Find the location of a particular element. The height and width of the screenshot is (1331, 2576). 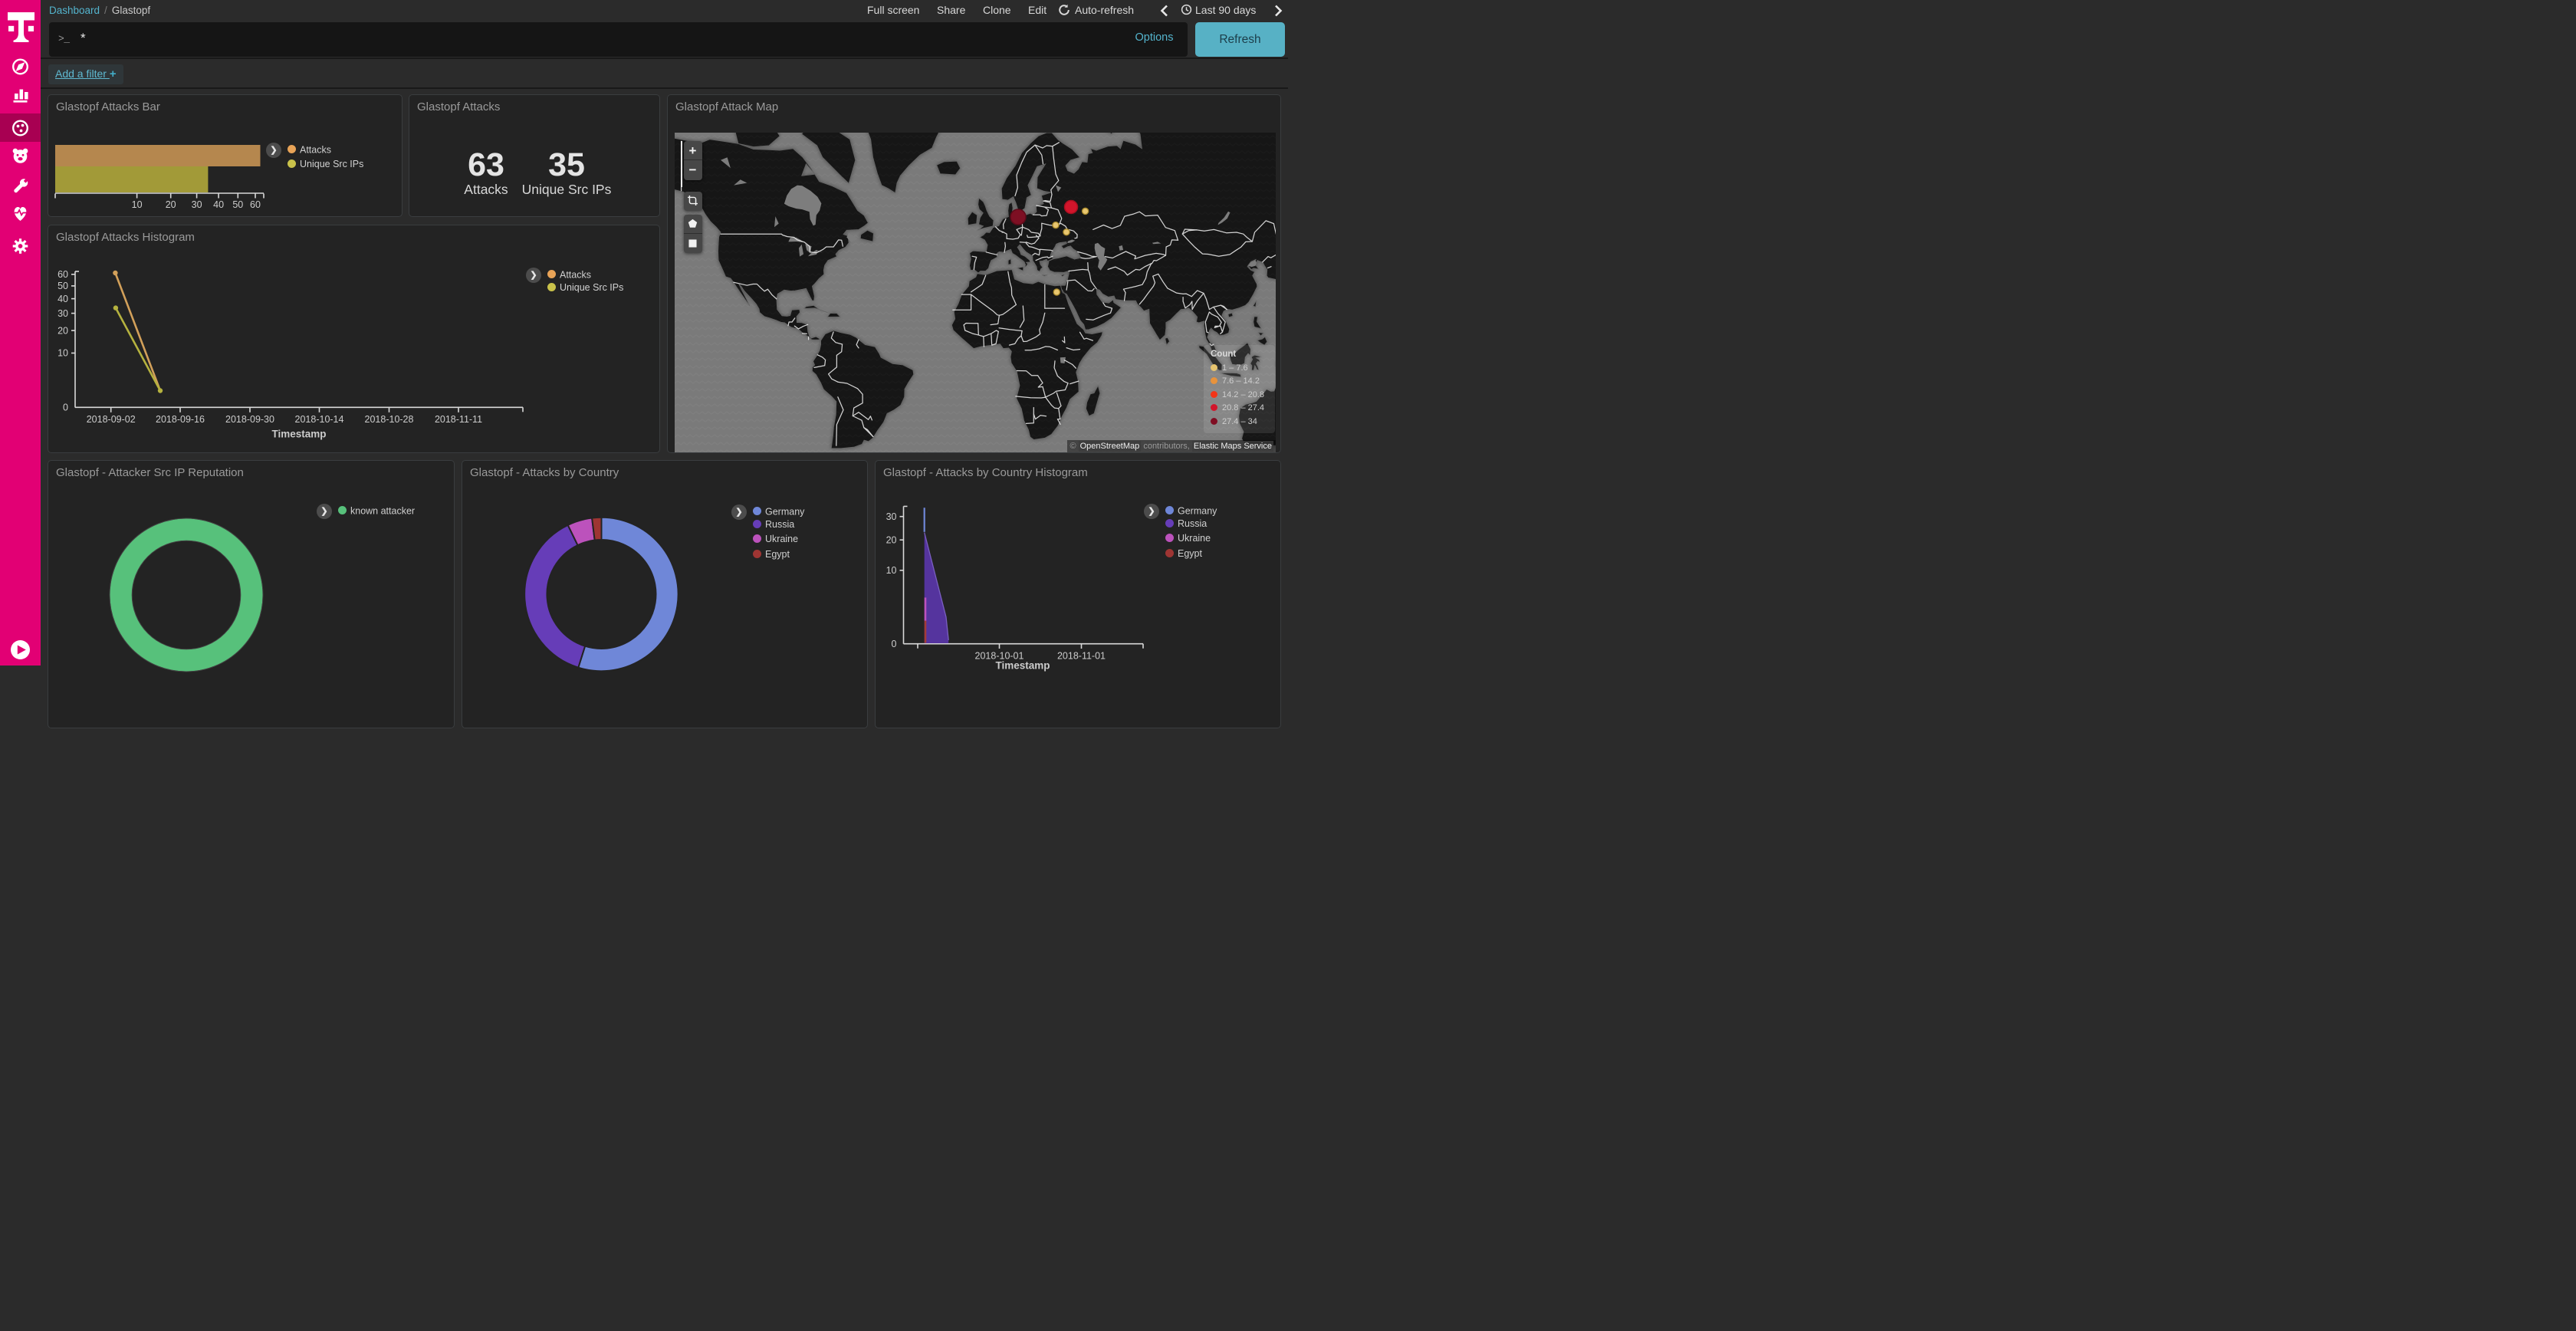

svg-text: 2018-09-30 is located at coordinates (250, 419).